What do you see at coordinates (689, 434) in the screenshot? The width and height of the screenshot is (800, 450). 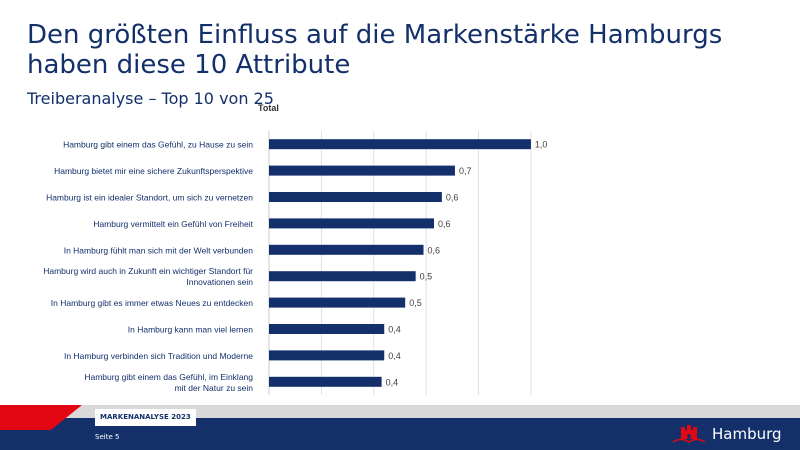 I see `hamburg-castle-icon` at bounding box center [689, 434].